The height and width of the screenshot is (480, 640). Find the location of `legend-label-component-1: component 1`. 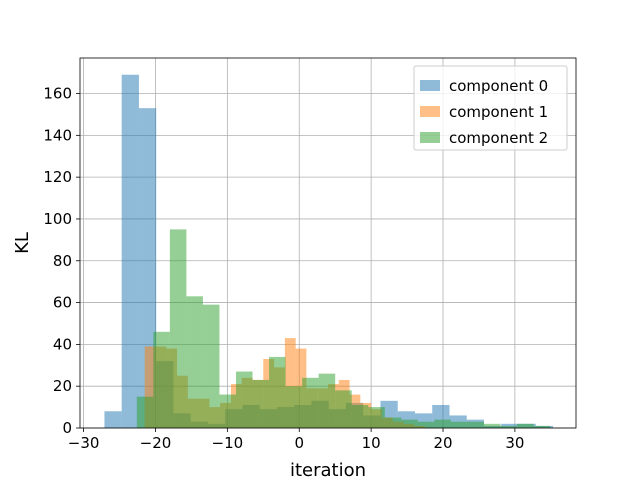

legend-label-component-1: component 1 is located at coordinates (498, 112).